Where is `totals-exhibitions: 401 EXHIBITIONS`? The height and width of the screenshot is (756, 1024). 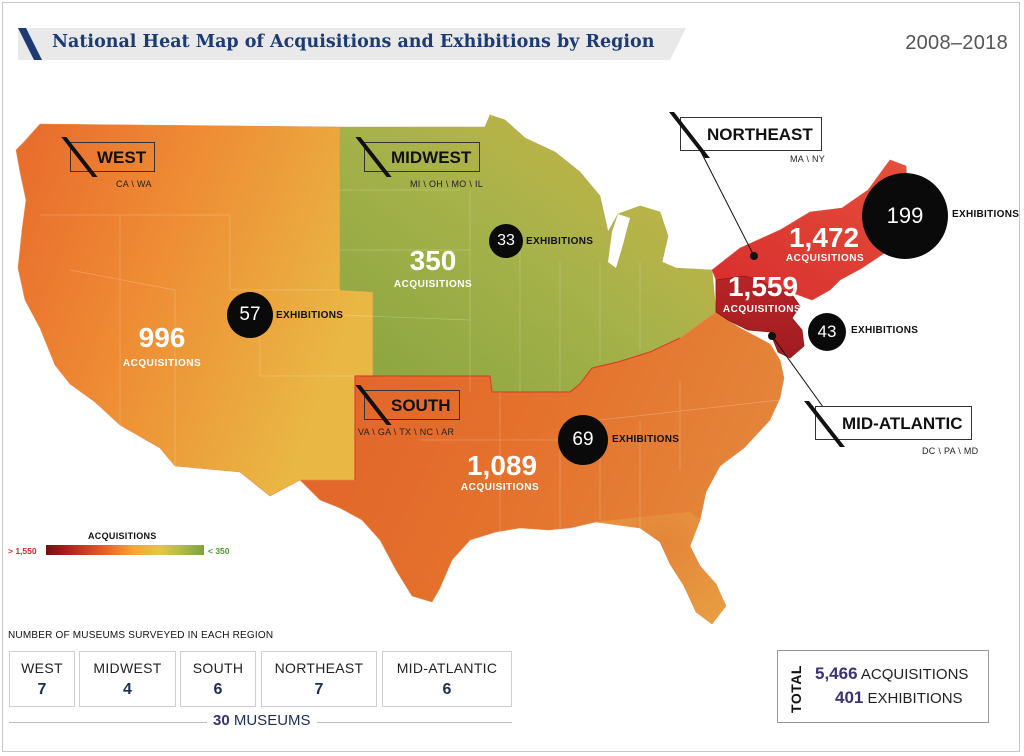 totals-exhibitions: 401 EXHIBITIONS is located at coordinates (899, 698).